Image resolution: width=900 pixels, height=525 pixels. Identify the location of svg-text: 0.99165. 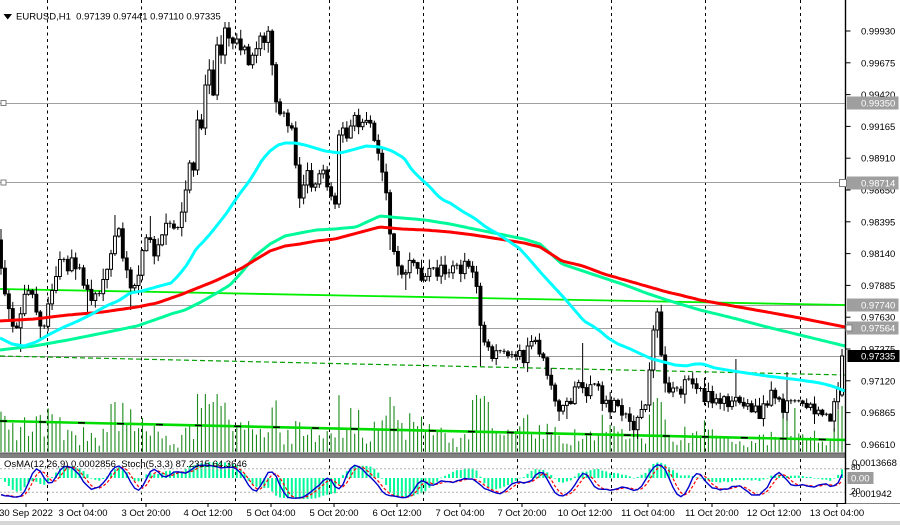
(878, 127).